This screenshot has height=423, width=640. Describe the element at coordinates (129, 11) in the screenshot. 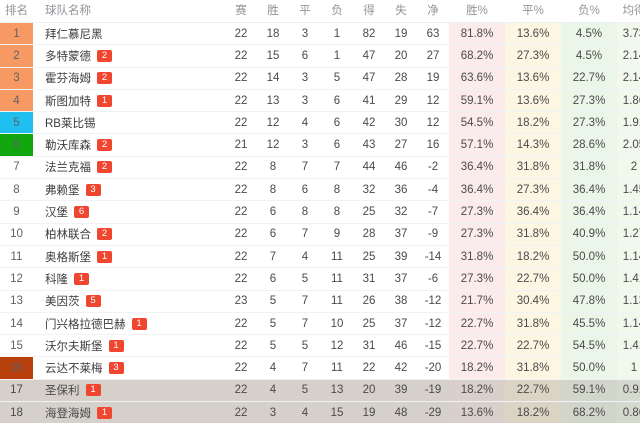

I see `column-header-team: 球队名称` at that location.